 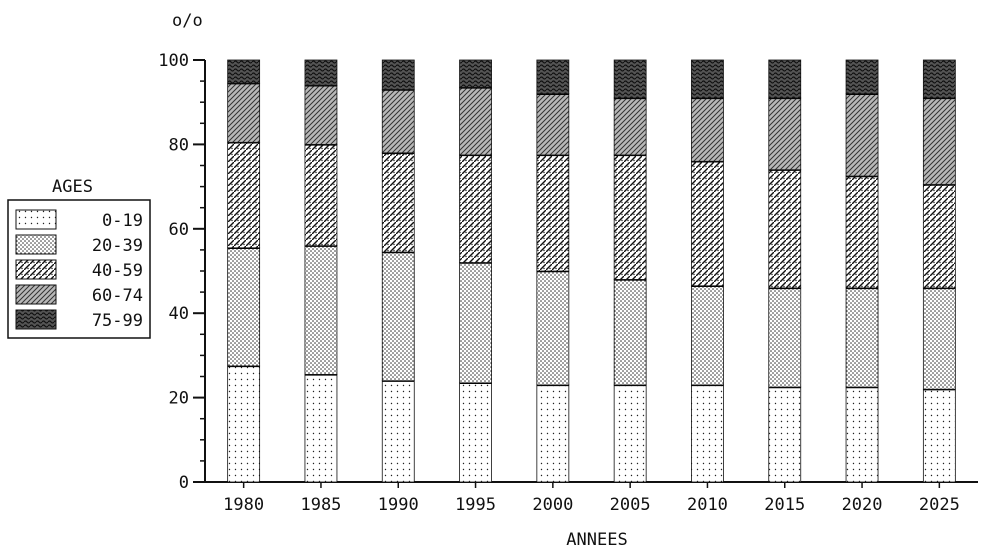 What do you see at coordinates (181, 272) in the screenshot?
I see `y-ticks: 0 20 40 60 80 100` at bounding box center [181, 272].